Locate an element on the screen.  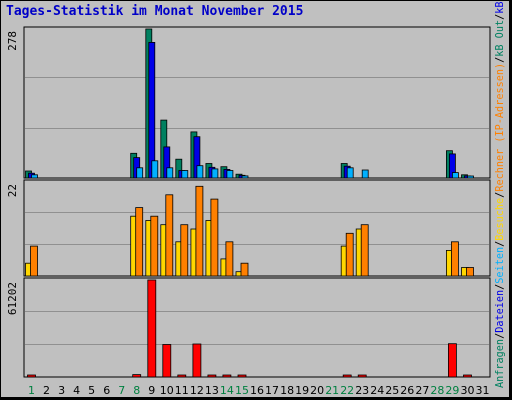
chart-title: Tages-Statistik im Monat November 2015 is located at coordinates (155, 11).